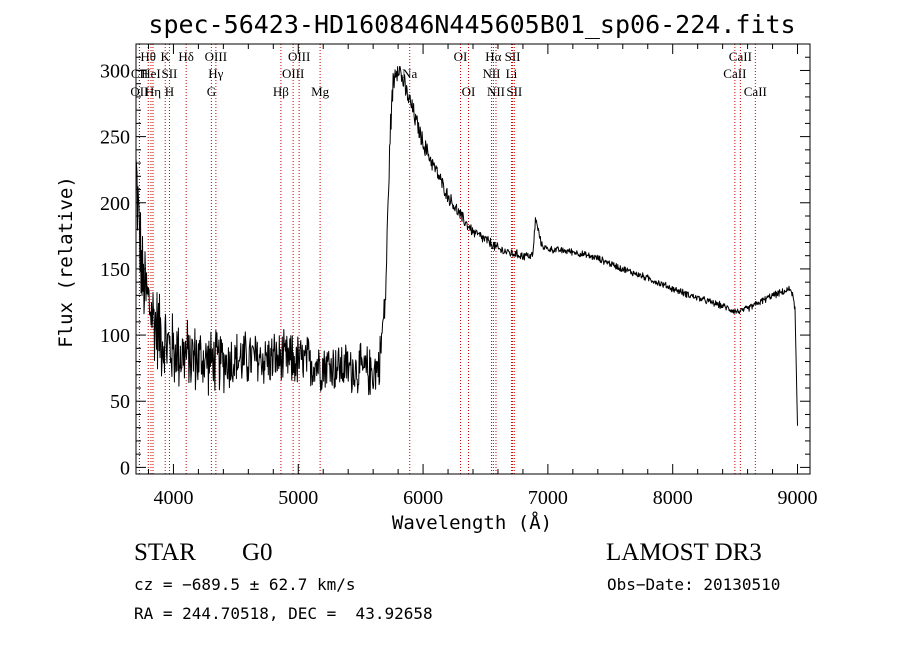 The height and width of the screenshot is (649, 900). Describe the element at coordinates (245, 584) in the screenshot. I see `cz-label: cz = −689.5 ± 62.7 km/s` at that location.